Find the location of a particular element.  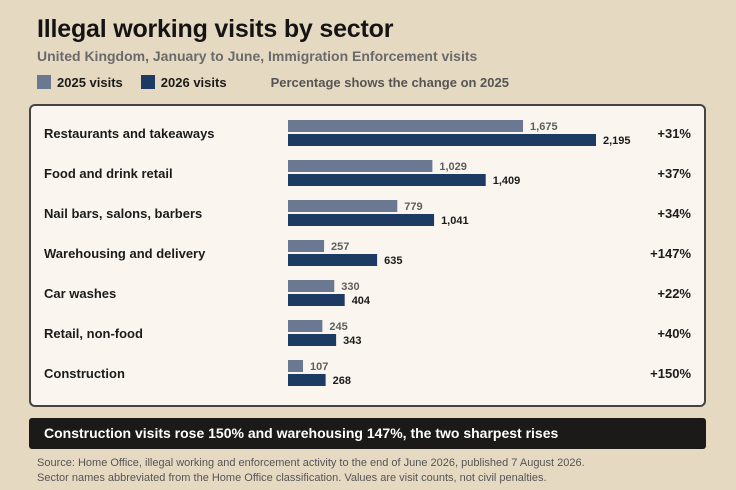

change-label: +150% is located at coordinates (670, 373).